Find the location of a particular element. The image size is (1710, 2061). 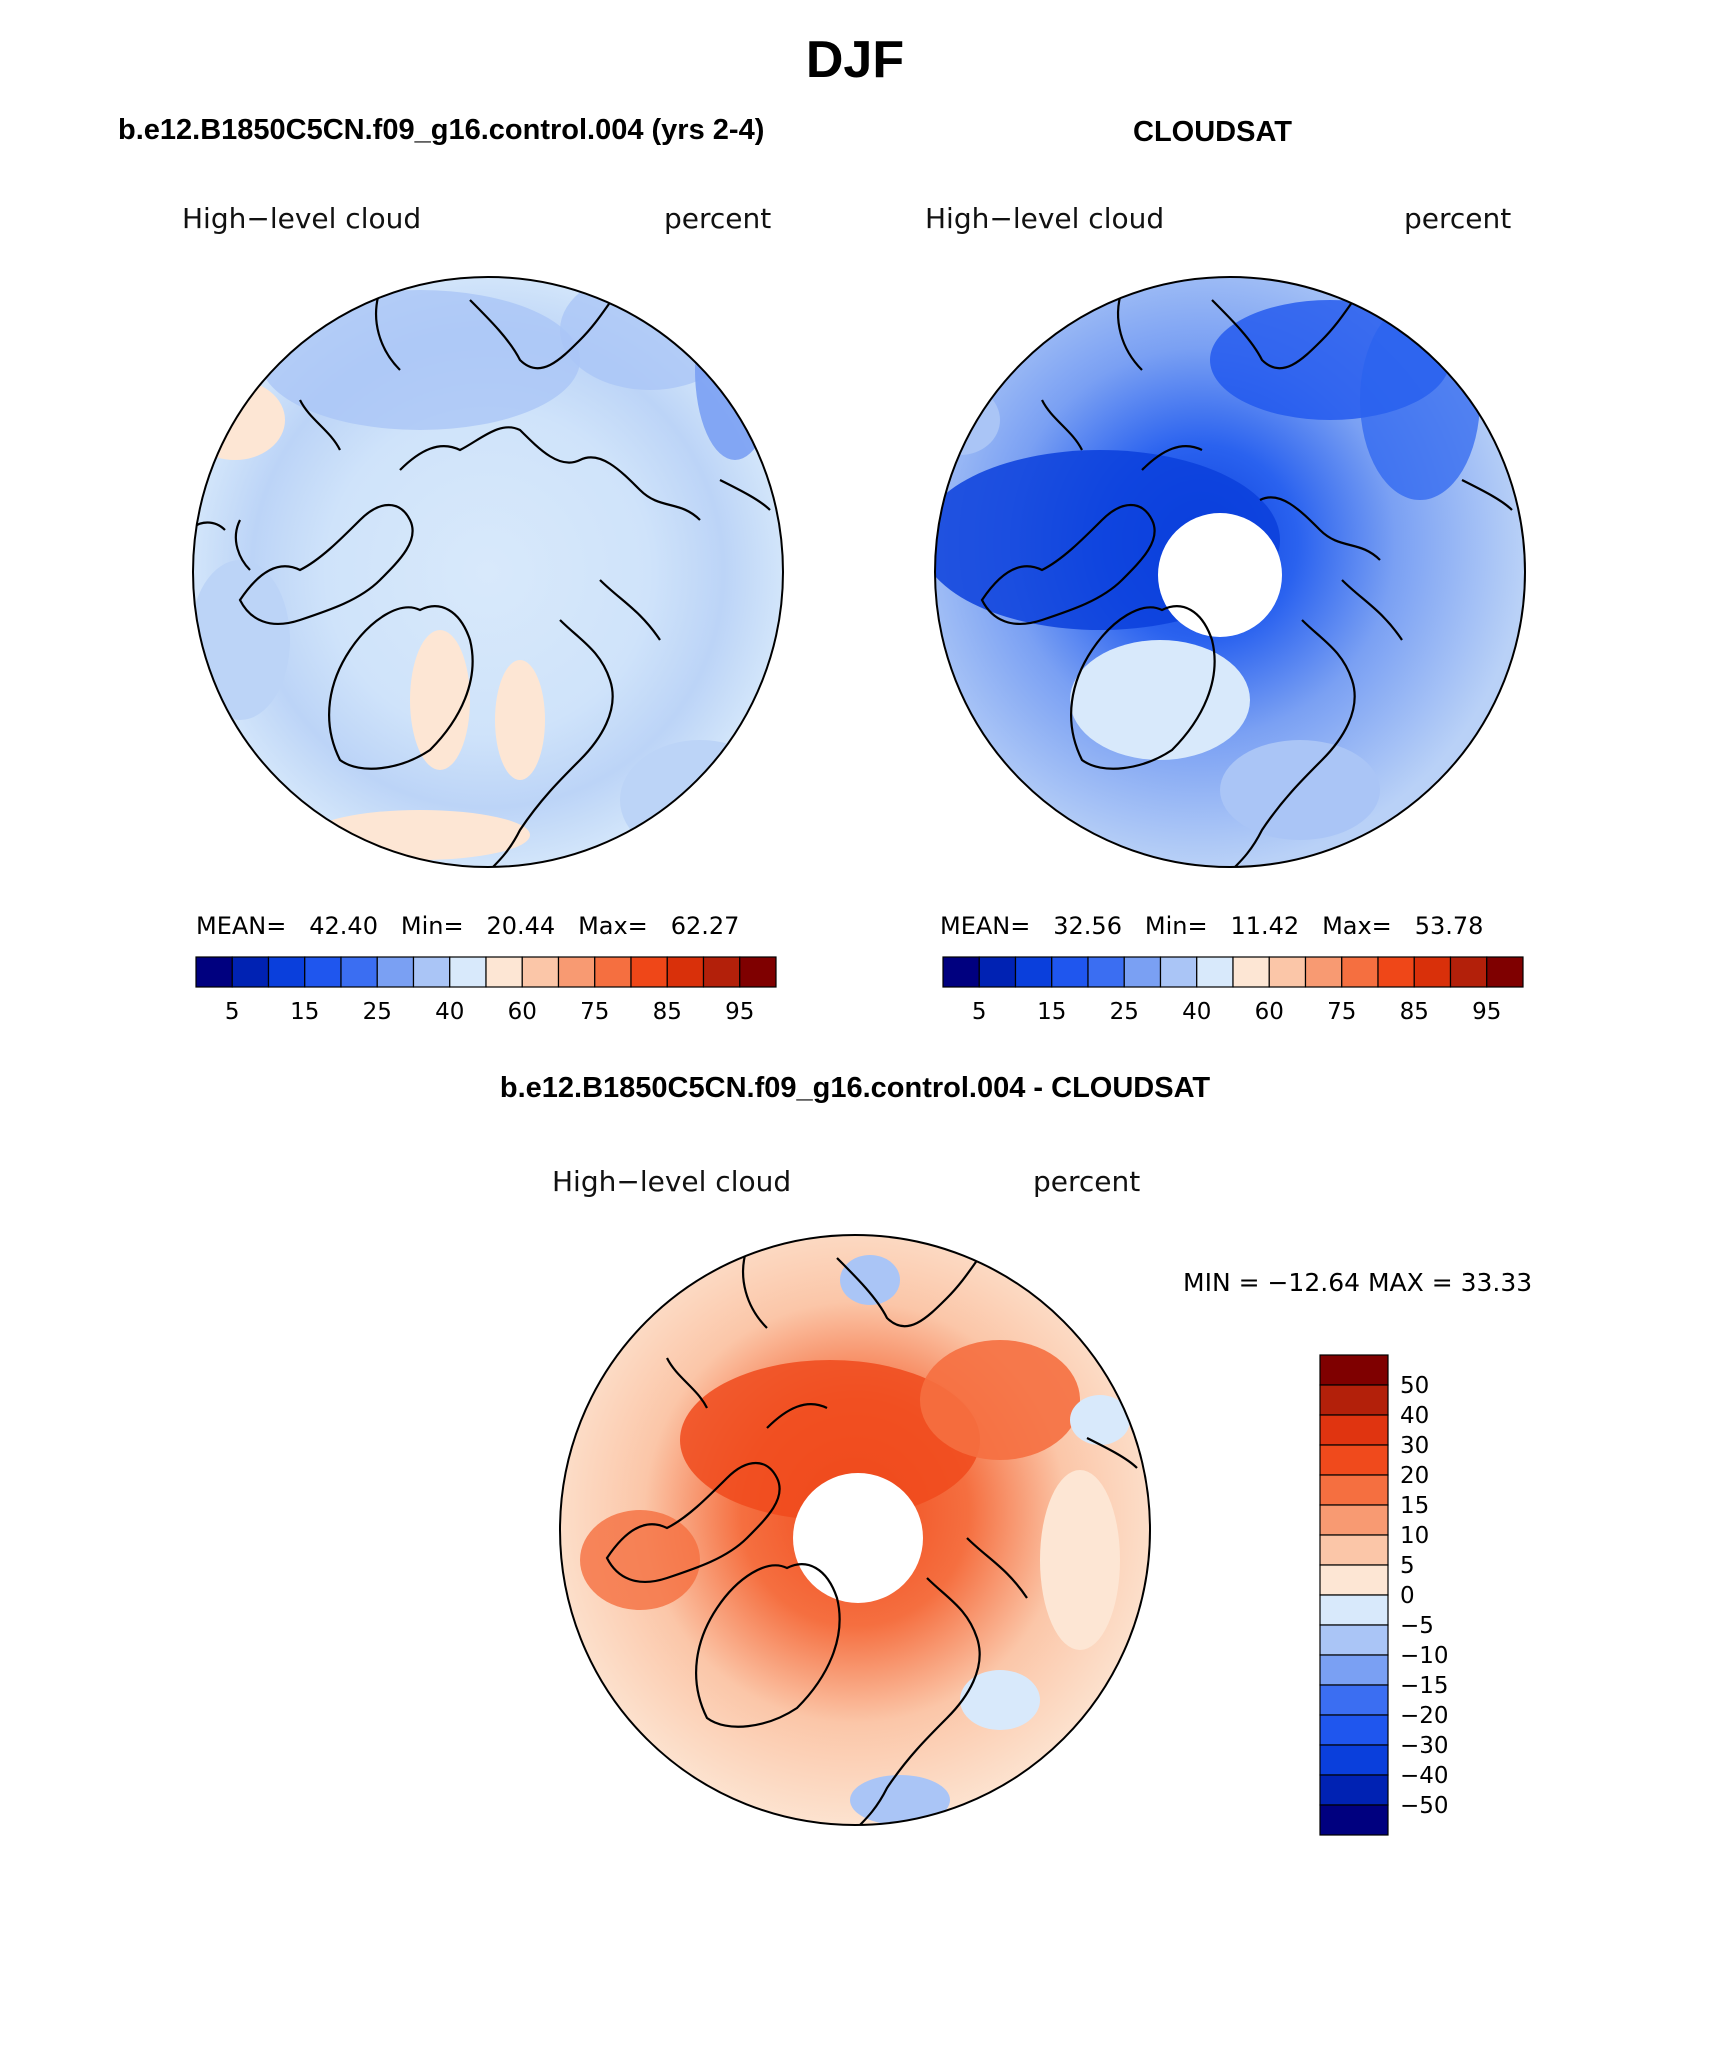

left-colorbar-tick-label: 95 is located at coordinates (739, 1012).